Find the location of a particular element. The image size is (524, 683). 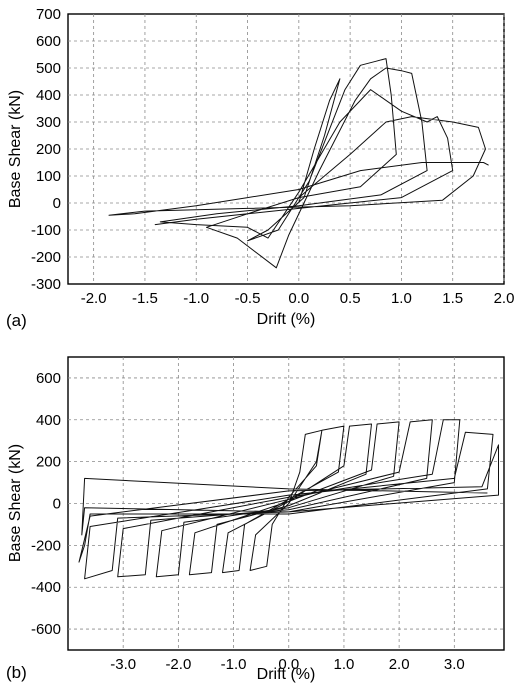

panel-b-y-tick-label: 400 is located at coordinates (48, 420).